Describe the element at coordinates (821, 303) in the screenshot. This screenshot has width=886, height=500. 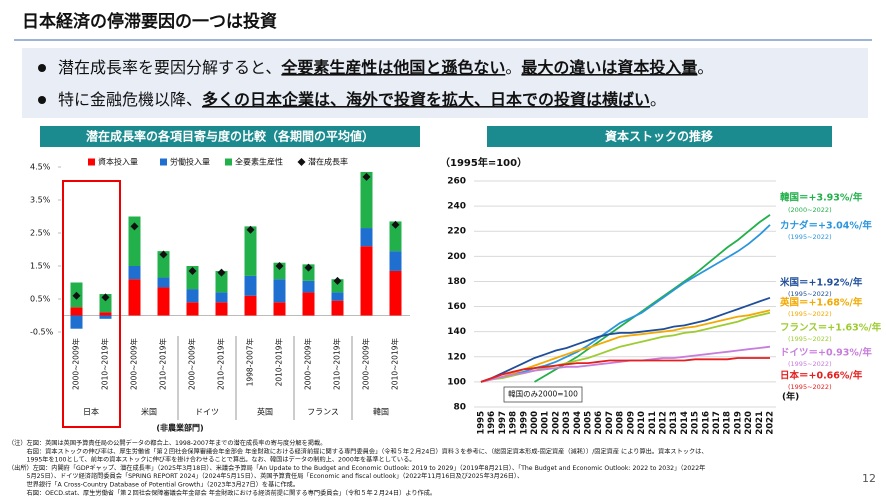
I see `series-label: 英国＝+1.68%/年` at that location.